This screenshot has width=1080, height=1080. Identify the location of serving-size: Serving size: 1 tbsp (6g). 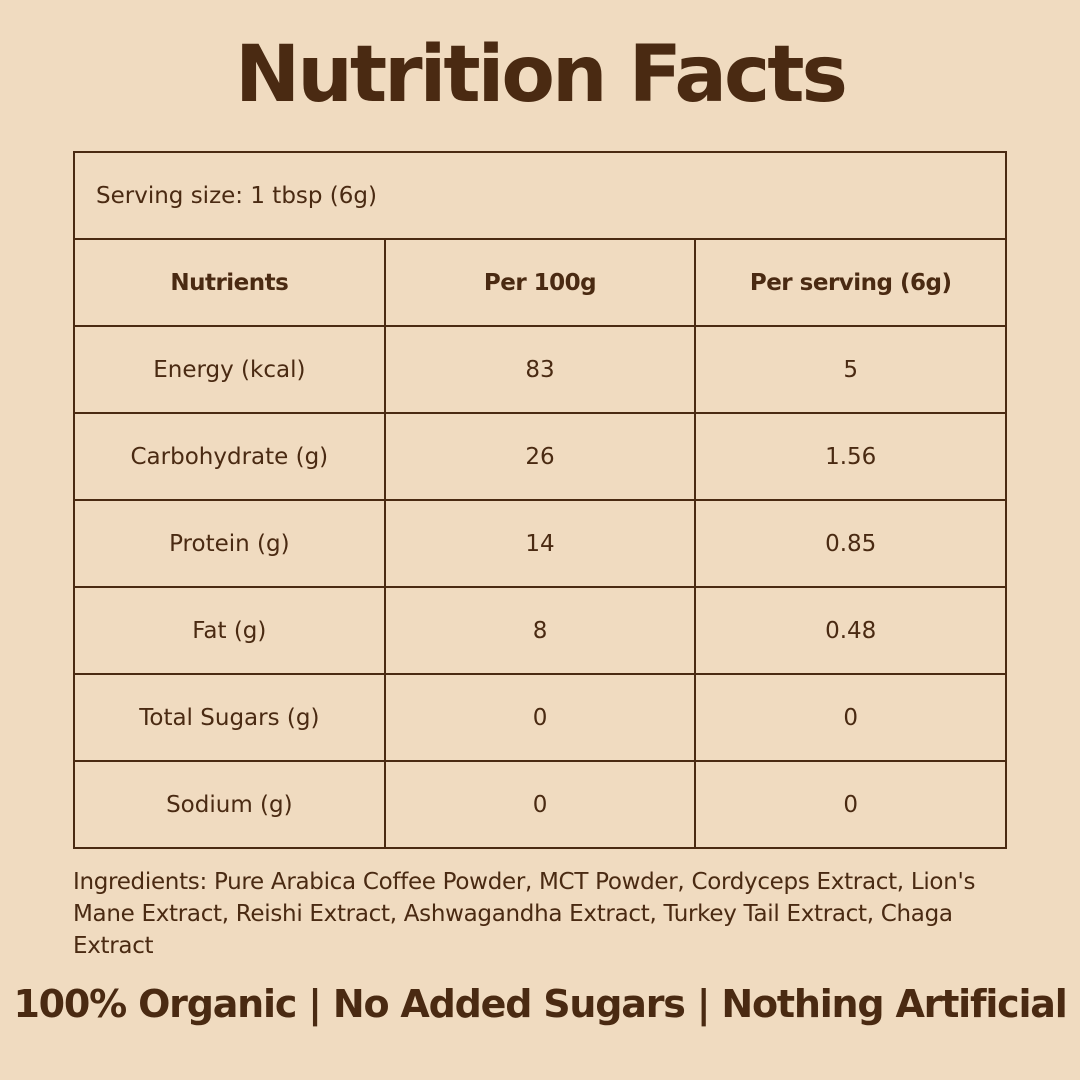
(540, 196).